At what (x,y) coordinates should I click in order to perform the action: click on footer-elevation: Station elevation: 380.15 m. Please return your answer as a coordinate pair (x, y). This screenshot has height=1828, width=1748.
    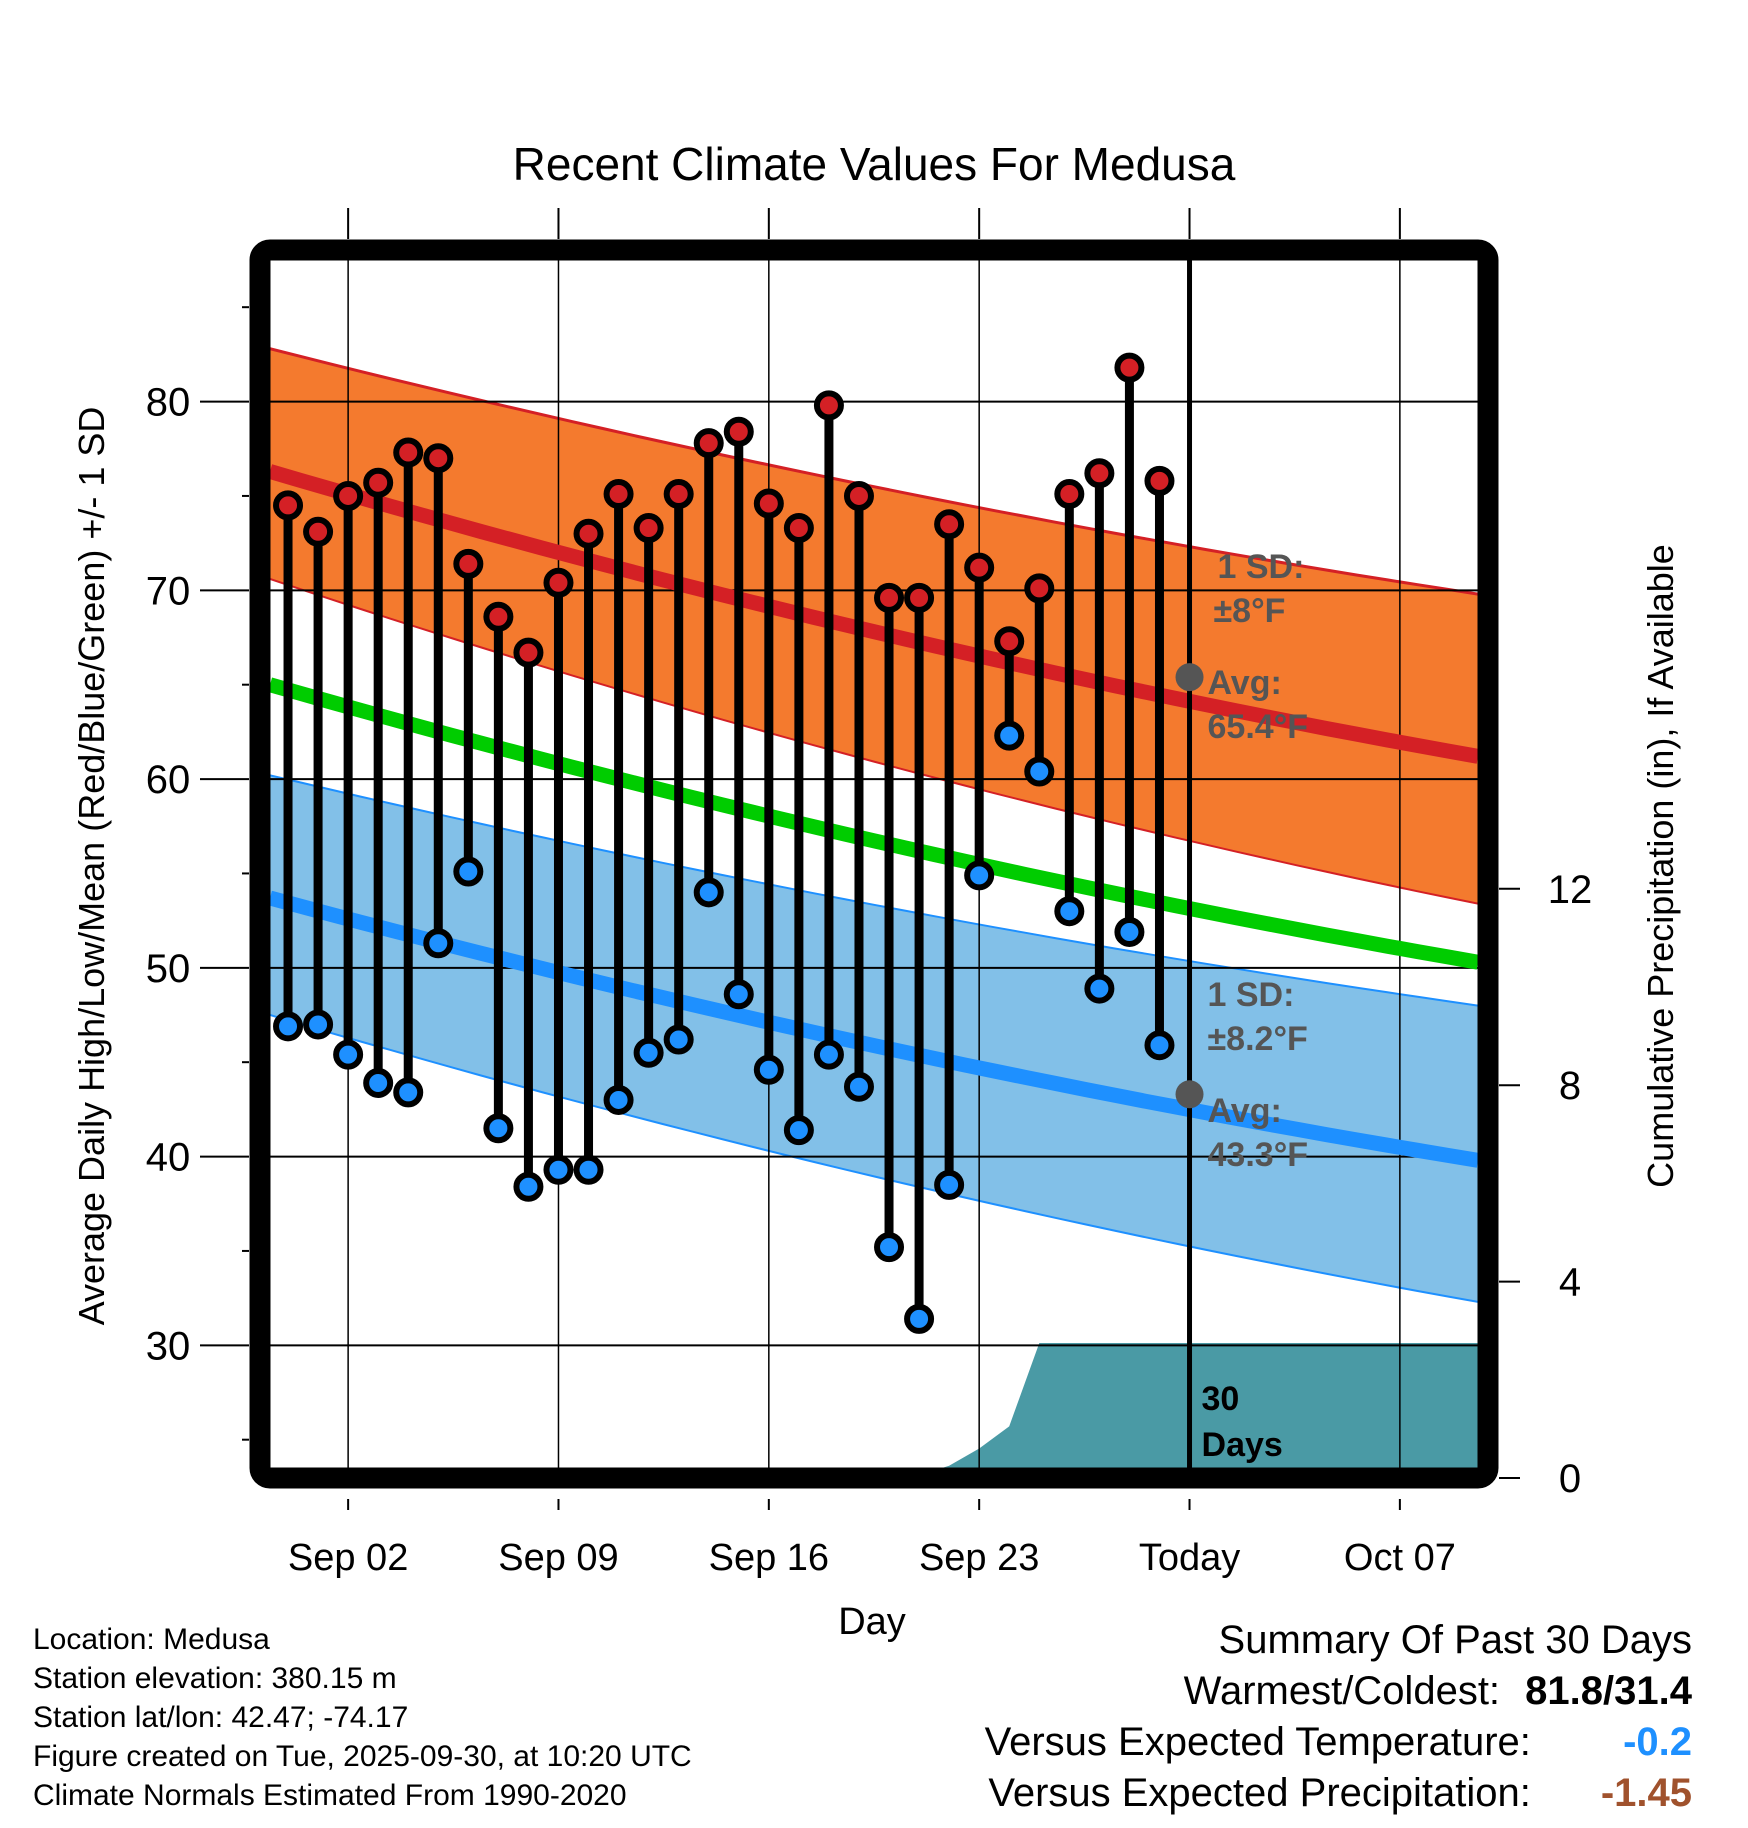
    Looking at the image, I should click on (215, 1678).